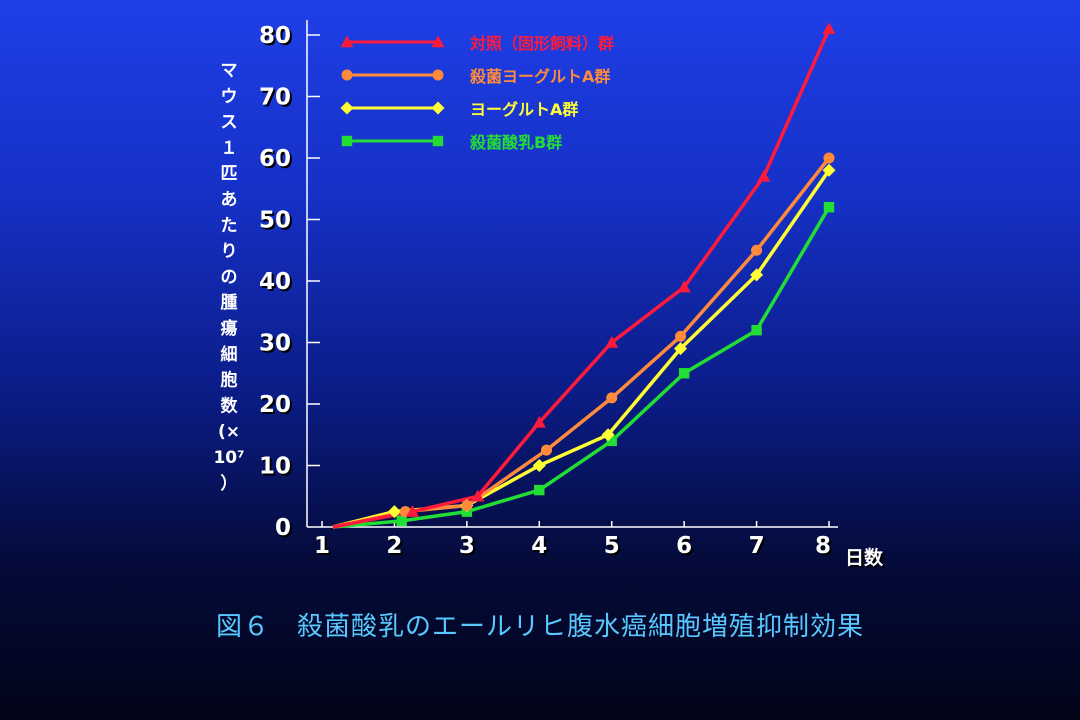 The image size is (1080, 720). Describe the element at coordinates (229, 277) in the screenshot. I see `y-axis-label-char: の` at that location.